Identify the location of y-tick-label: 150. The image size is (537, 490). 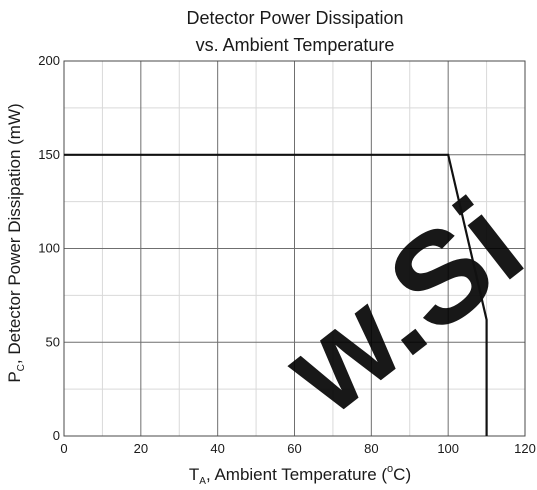
(49, 154).